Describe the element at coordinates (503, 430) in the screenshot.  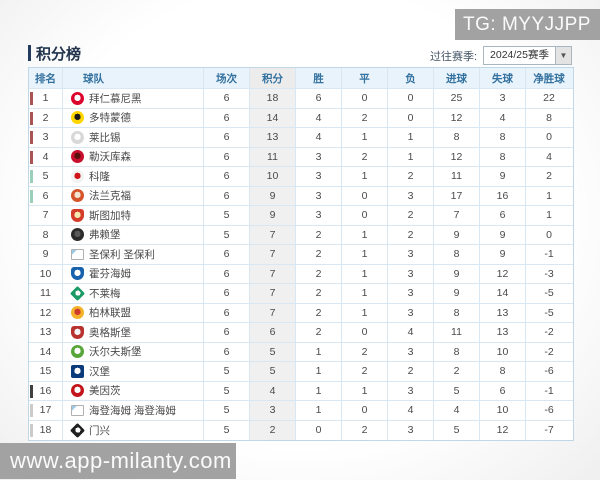
I see `goals-against-value: 12` at that location.